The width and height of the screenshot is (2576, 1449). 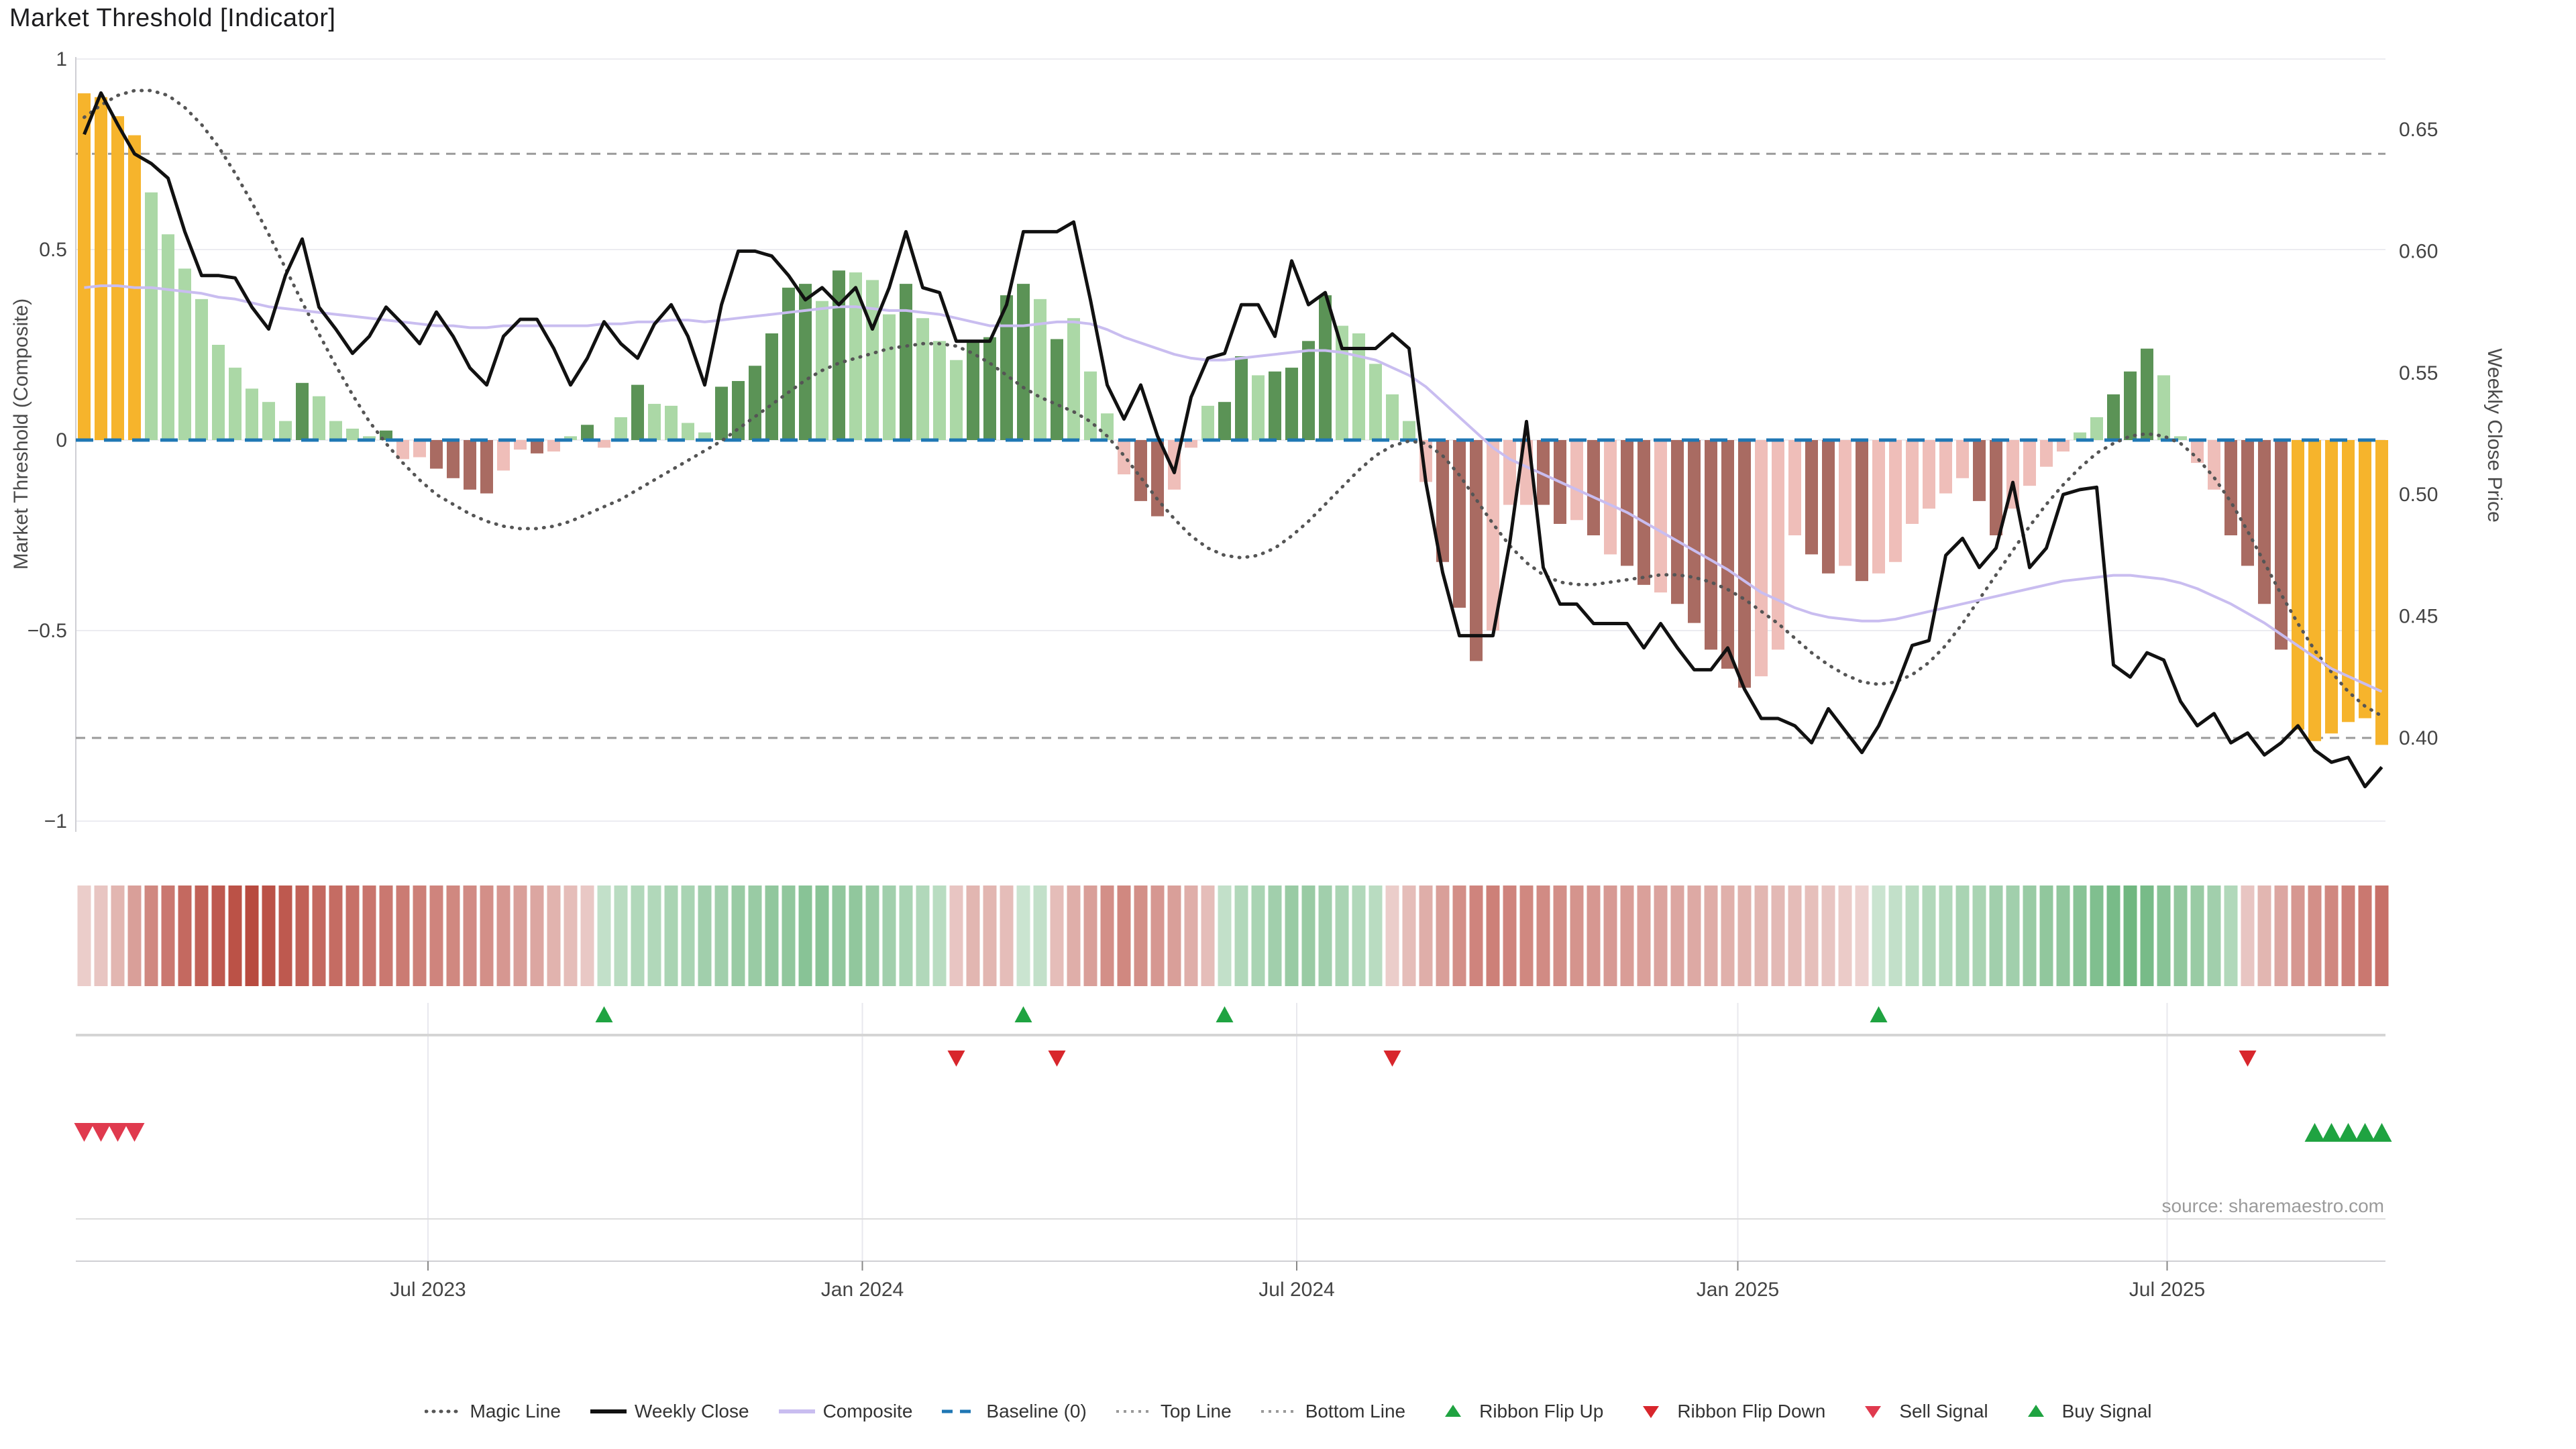 I want to click on left-axis-title: Market Threshold (Composite), so click(x=21, y=434).